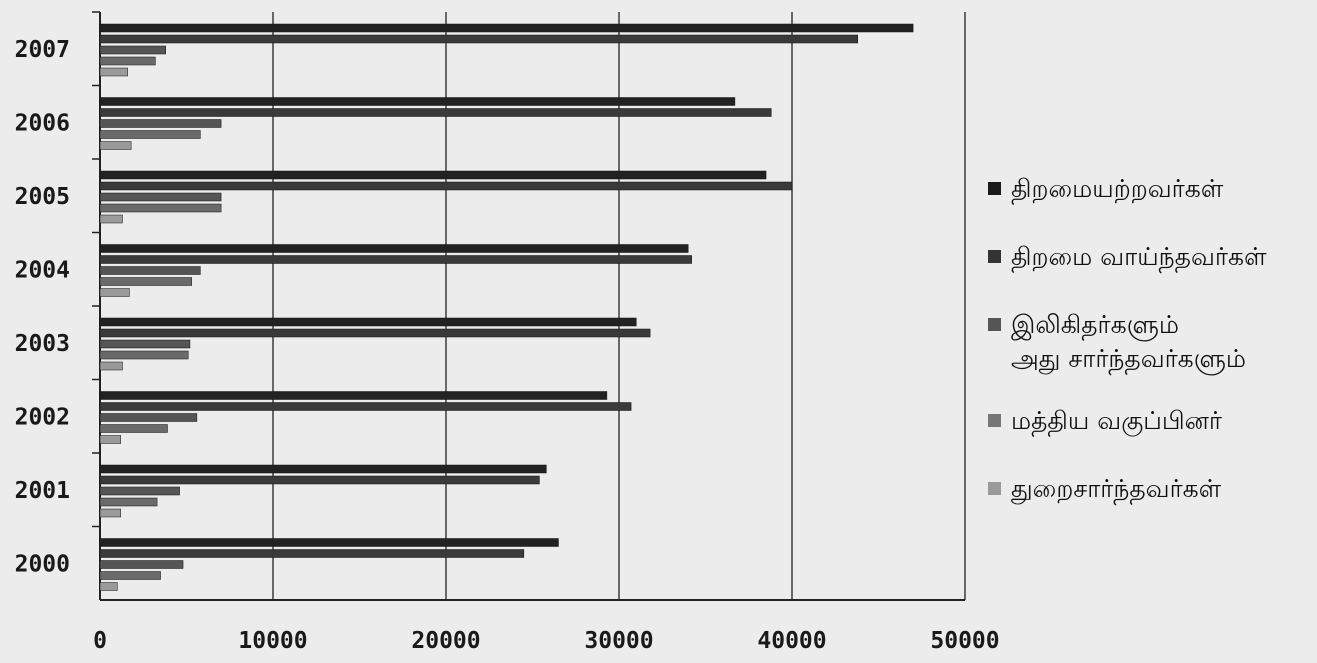 This screenshot has height=663, width=1317. What do you see at coordinates (445, 641) in the screenshot?
I see `x-tick-label: 20000` at bounding box center [445, 641].